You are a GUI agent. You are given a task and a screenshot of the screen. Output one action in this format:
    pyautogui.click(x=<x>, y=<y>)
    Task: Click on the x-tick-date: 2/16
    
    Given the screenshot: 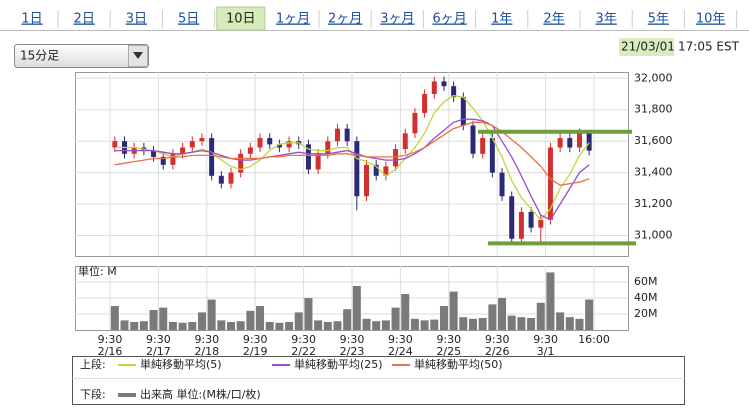 What is the action you would take?
    pyautogui.click(x=110, y=351)
    